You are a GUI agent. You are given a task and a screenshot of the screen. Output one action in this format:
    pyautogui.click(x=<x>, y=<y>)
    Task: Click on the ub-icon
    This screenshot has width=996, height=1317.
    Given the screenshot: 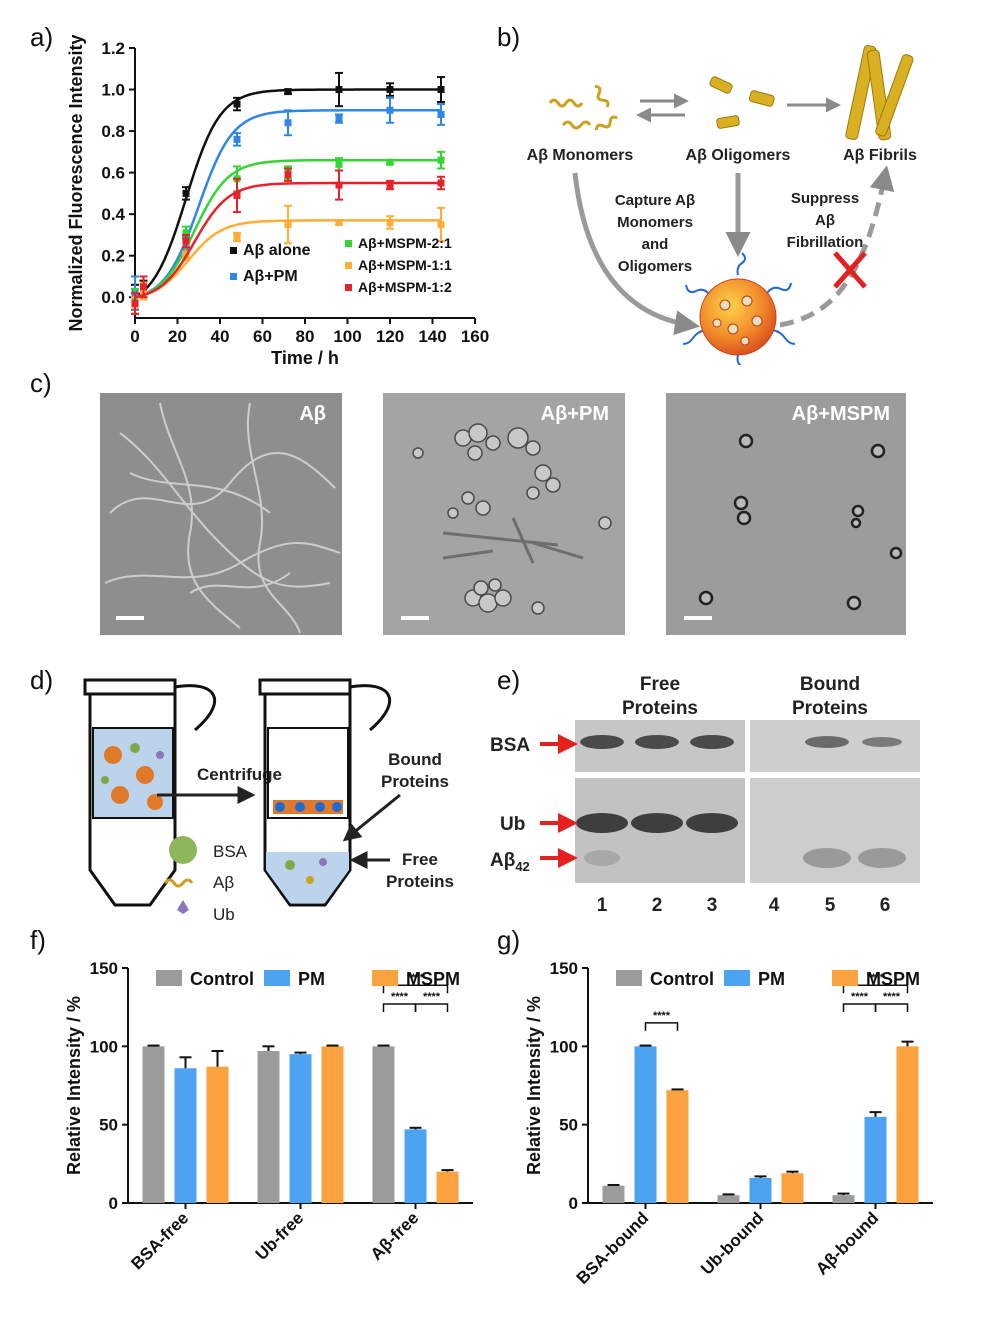 What is the action you would take?
    pyautogui.click(x=183, y=907)
    